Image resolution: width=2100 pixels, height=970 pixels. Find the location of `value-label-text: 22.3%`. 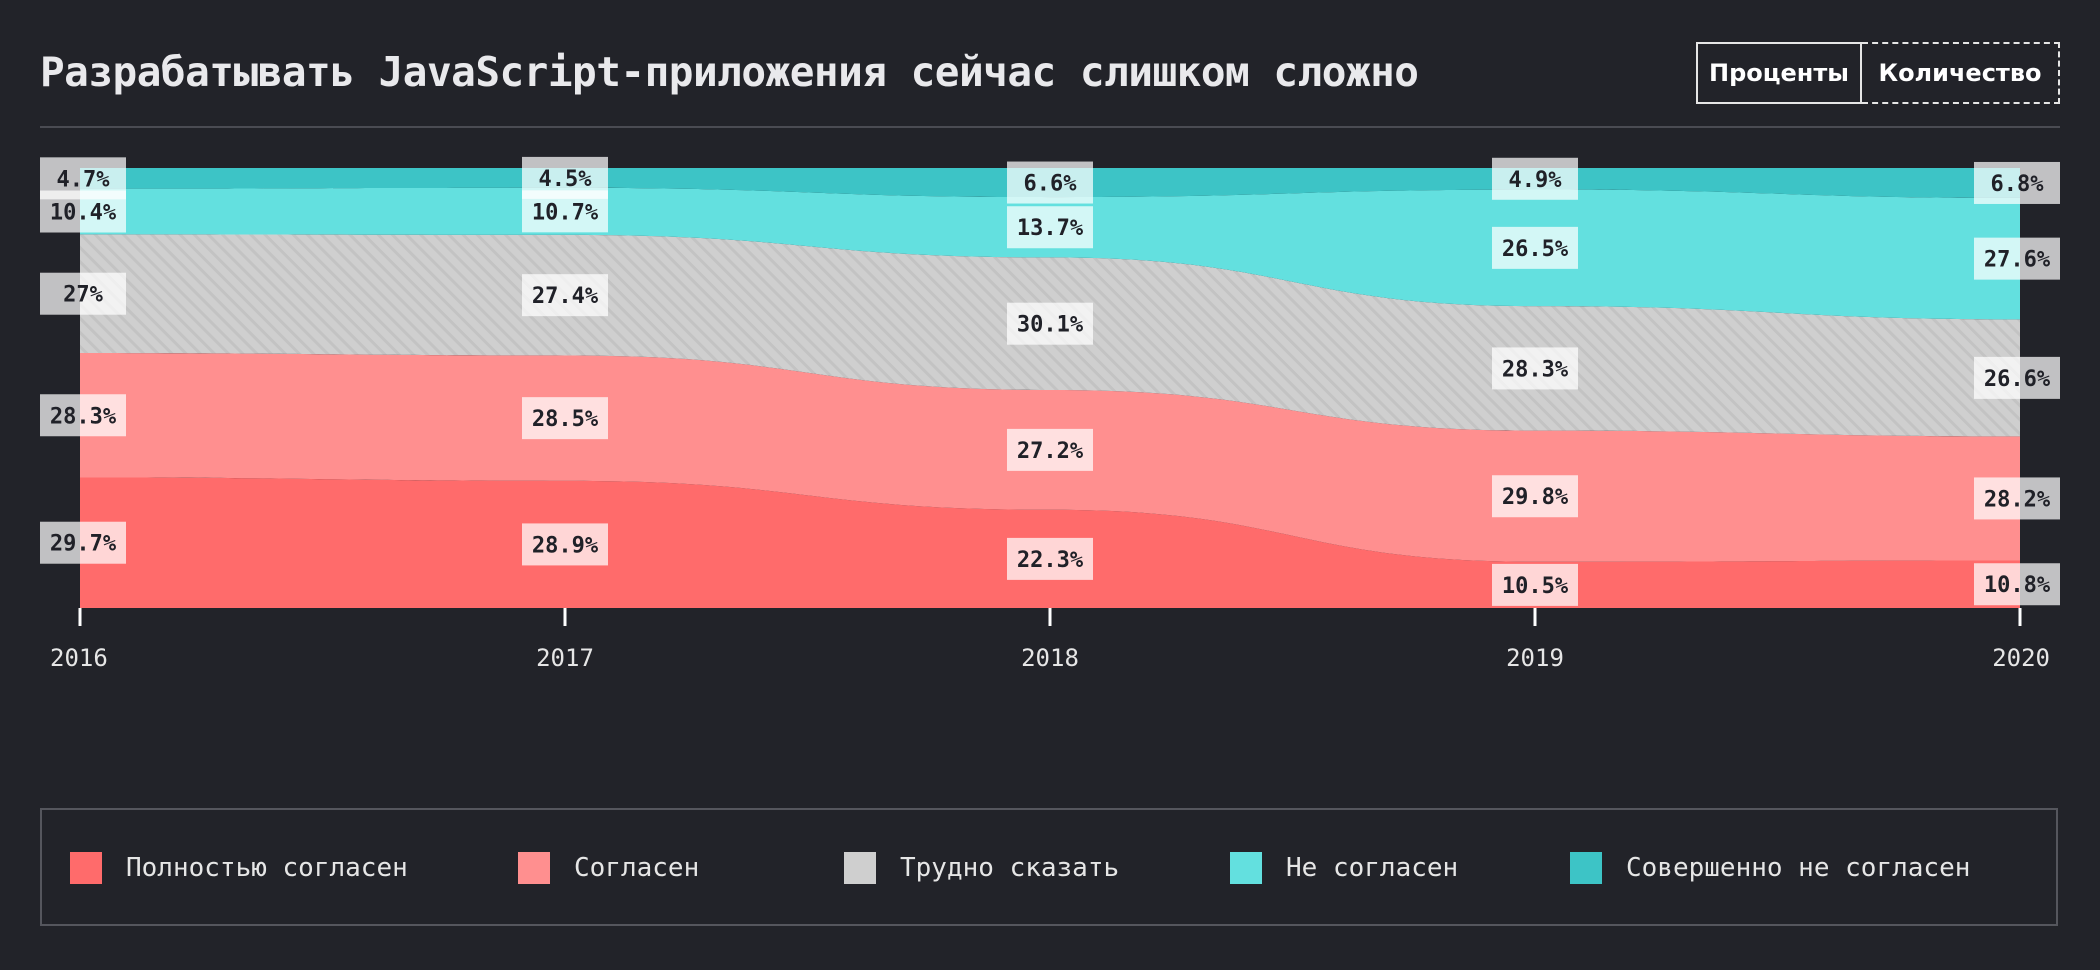

value-label-text: 22.3% is located at coordinates (1050, 560).